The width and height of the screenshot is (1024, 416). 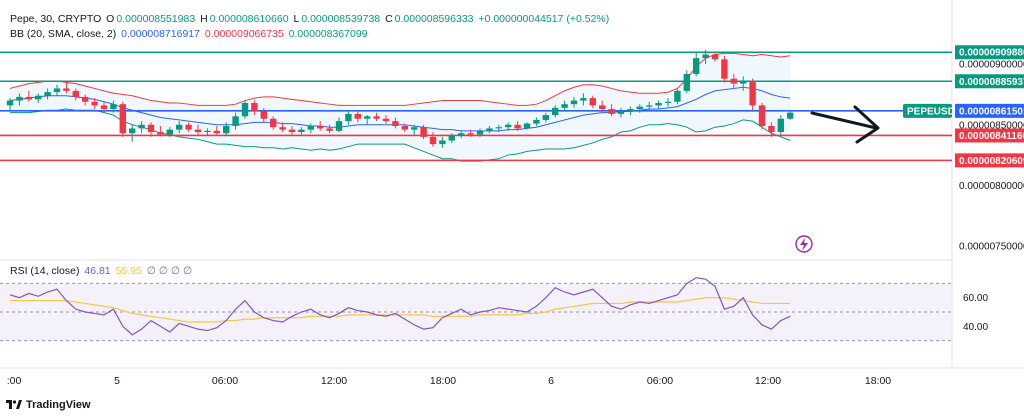 I want to click on open-label: O, so click(x=110, y=19).